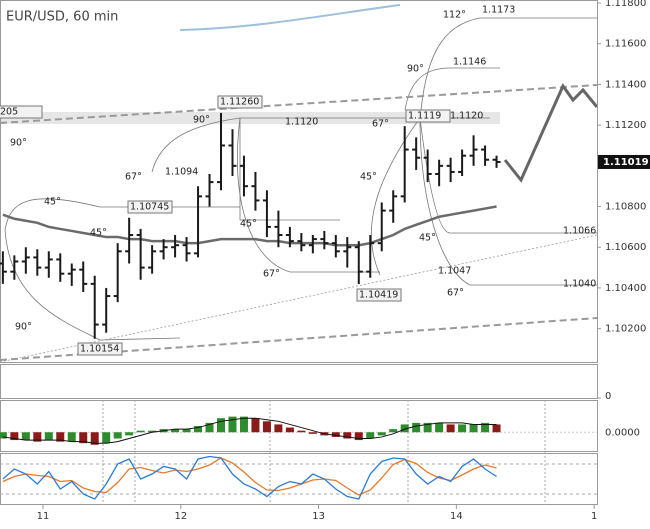  What do you see at coordinates (579, 284) in the screenshot?
I see `annotation: 1.1040` at bounding box center [579, 284].